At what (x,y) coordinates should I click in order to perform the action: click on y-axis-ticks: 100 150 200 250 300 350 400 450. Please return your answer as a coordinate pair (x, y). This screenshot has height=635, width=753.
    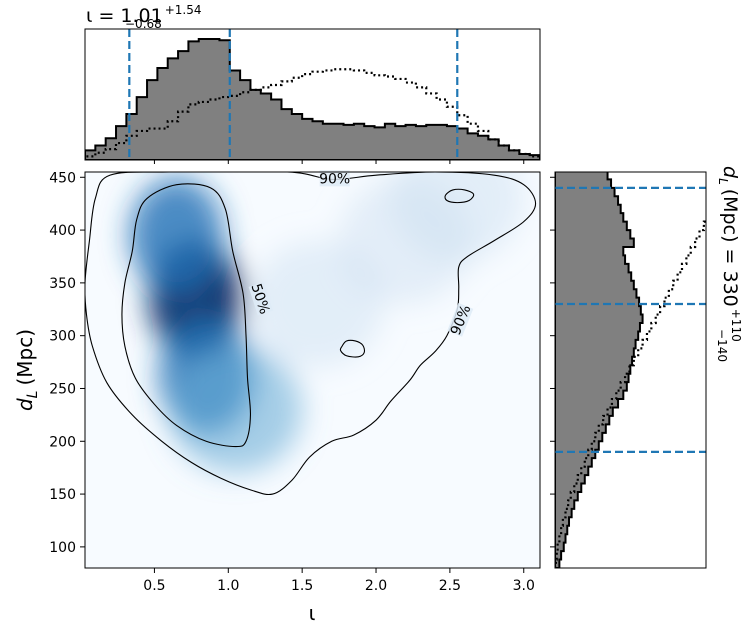
    Looking at the image, I should click on (67, 363).